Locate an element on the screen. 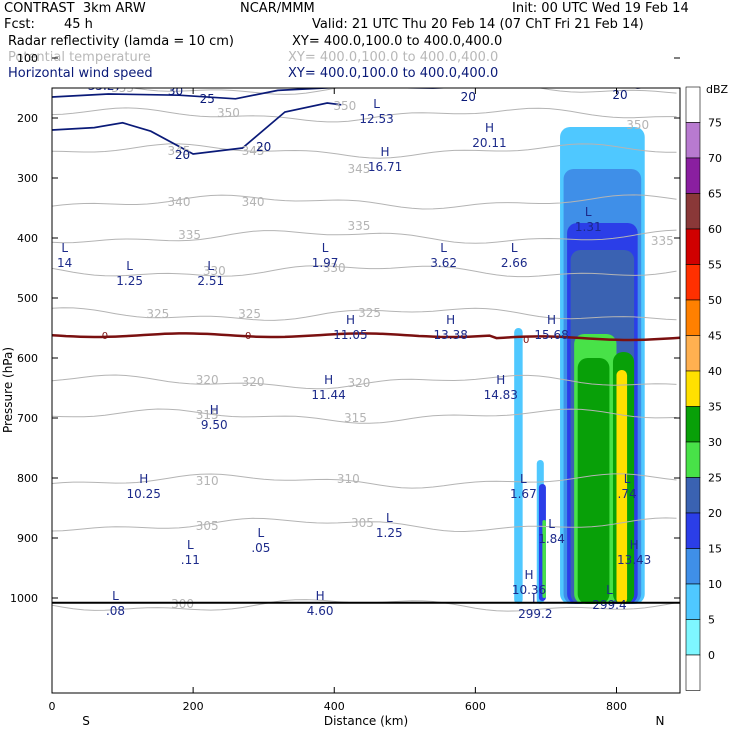 This screenshot has width=740, height=740. extremum-high: H32.11 is located at coordinates (401, 66).